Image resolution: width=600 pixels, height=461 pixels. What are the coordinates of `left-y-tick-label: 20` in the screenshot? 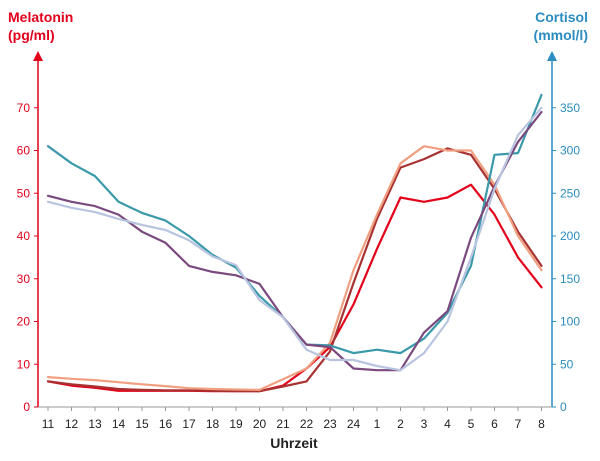 It's located at (24, 322).